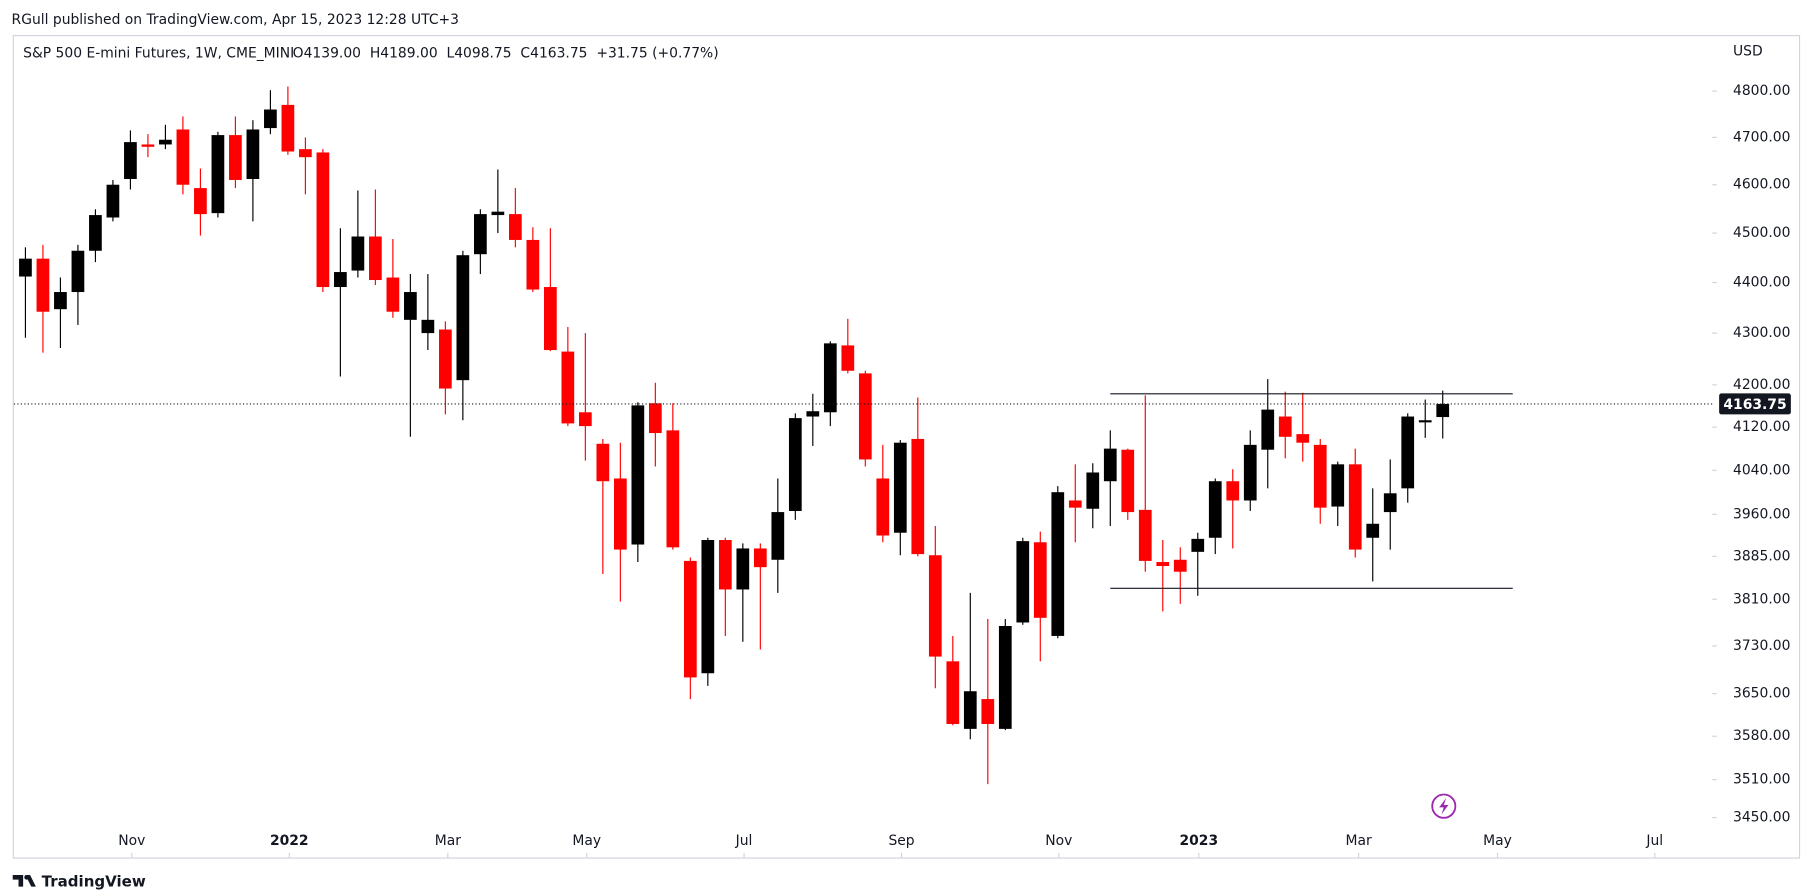 The width and height of the screenshot is (1814, 896). What do you see at coordinates (1754, 405) in the screenshot?
I see `price-label: 4163.75` at bounding box center [1754, 405].